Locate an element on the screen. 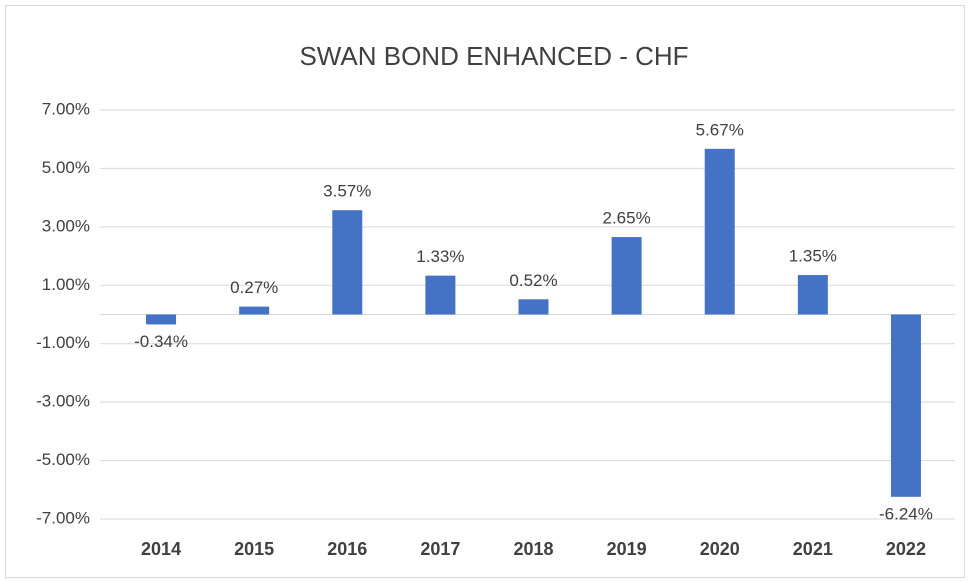  x-tick-label: 2020 is located at coordinates (720, 549).